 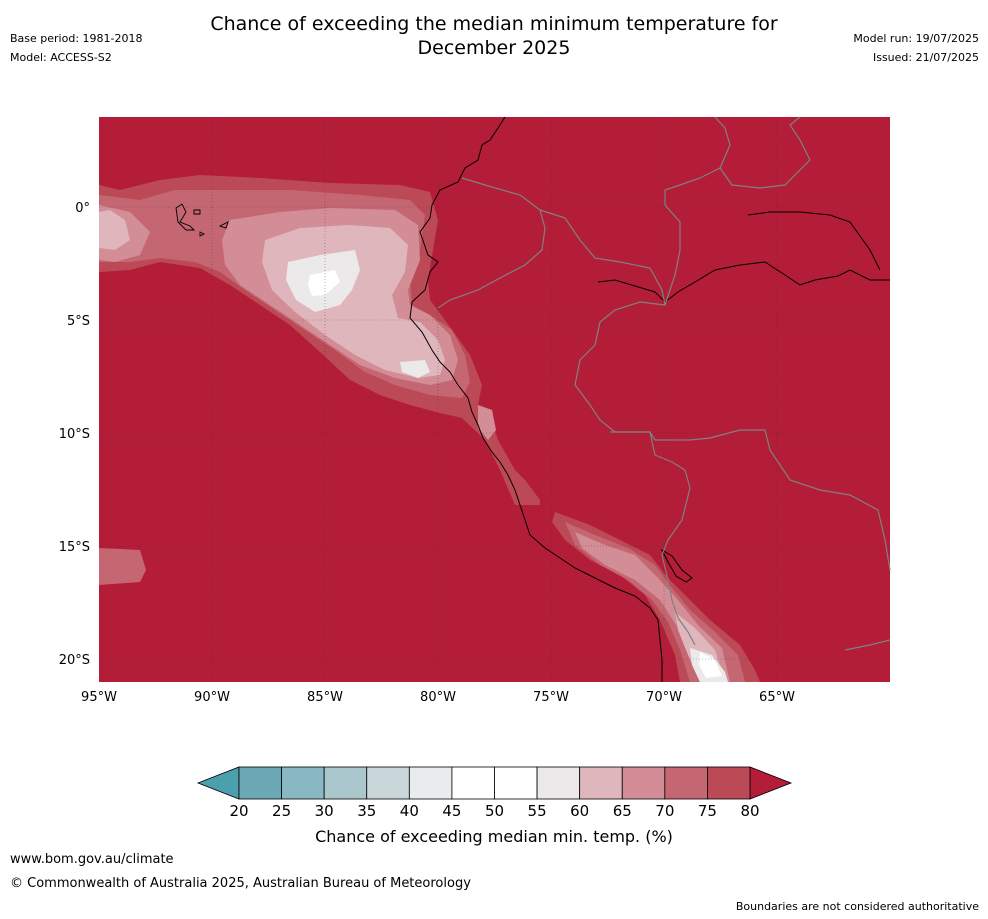 What do you see at coordinates (494, 48) in the screenshot?
I see `title-line-2: December 2025` at bounding box center [494, 48].